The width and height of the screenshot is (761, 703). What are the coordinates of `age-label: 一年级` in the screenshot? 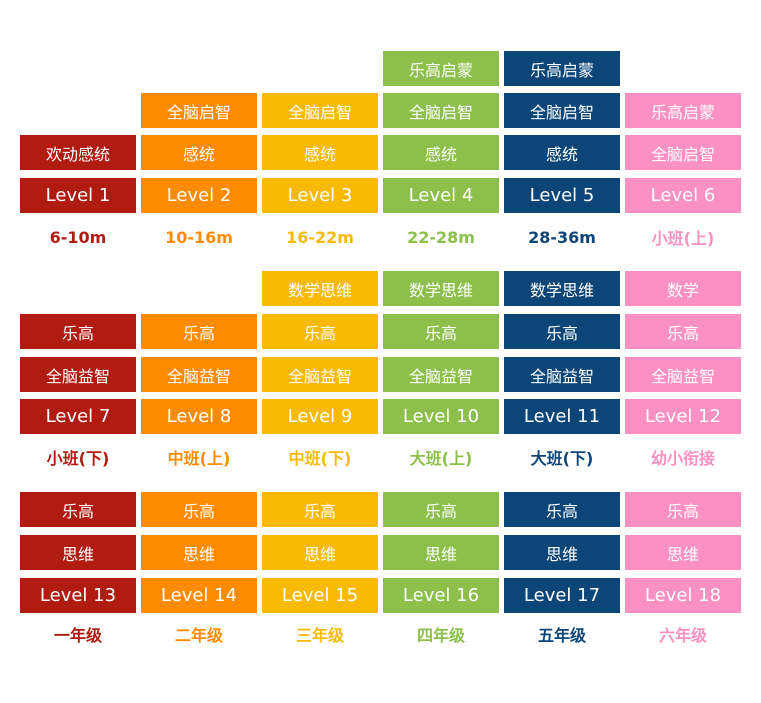 It's located at (77, 635).